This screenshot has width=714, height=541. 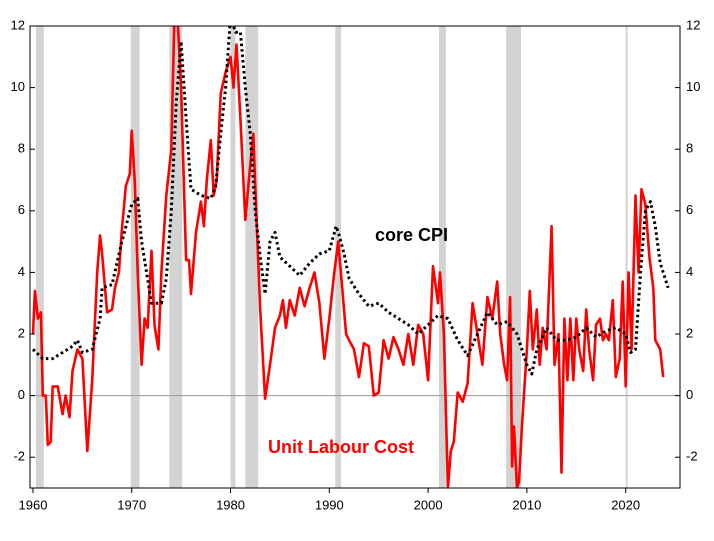 I want to click on y-tick-label: 12, so click(x=18, y=24).